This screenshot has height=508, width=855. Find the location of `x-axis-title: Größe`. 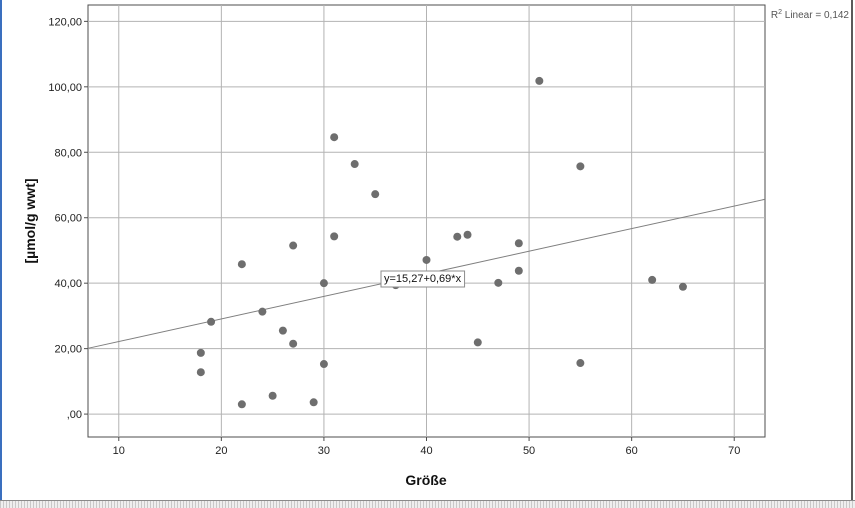

x-axis-title: Größe is located at coordinates (425, 480).